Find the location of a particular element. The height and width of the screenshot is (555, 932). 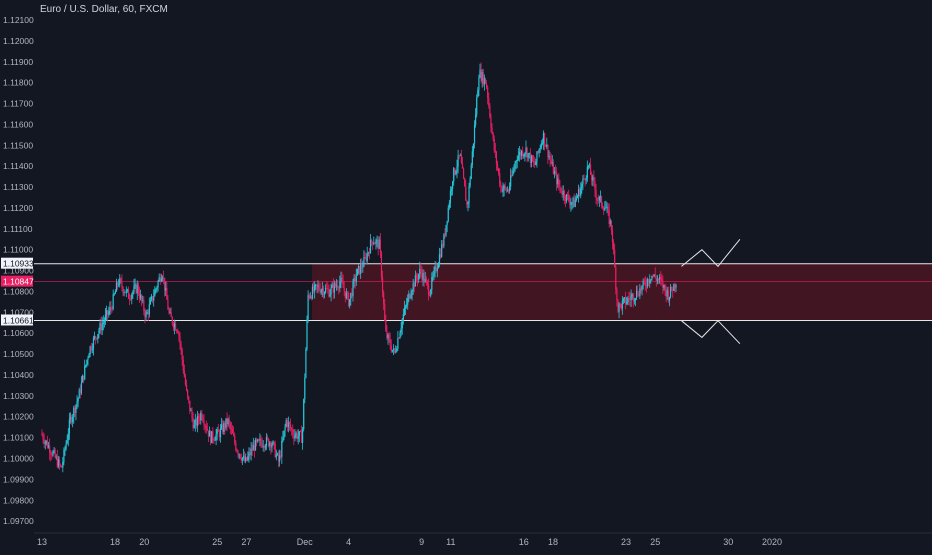

x-tick-label: 4 is located at coordinates (348, 542).